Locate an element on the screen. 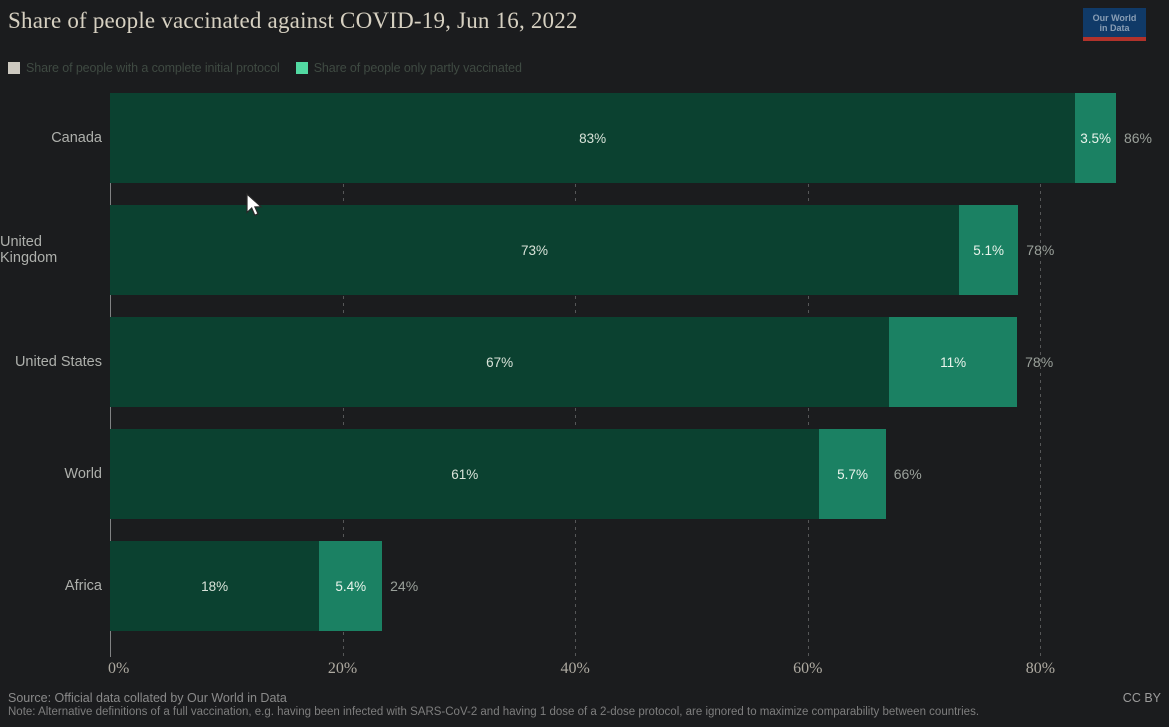 The height and width of the screenshot is (727, 1169). category-label-canada: Canada is located at coordinates (76, 138).